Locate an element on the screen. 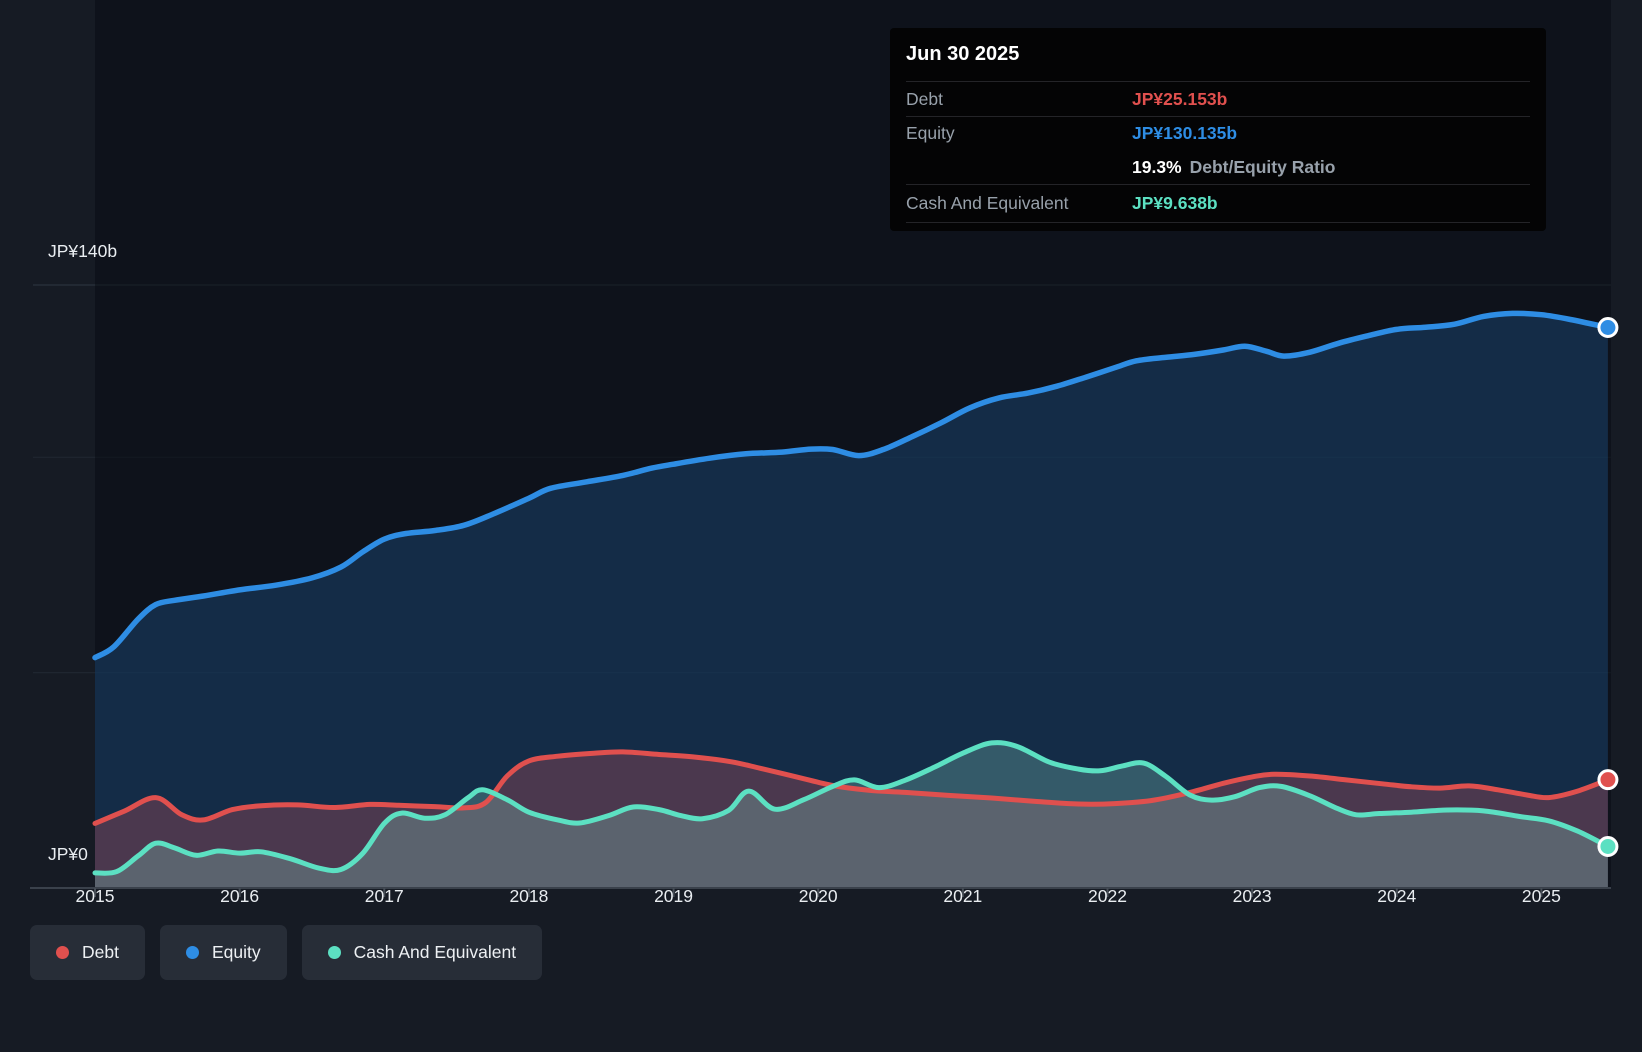 The width and height of the screenshot is (1642, 1052). cash-and-equivalent-line is located at coordinates (851, 808).